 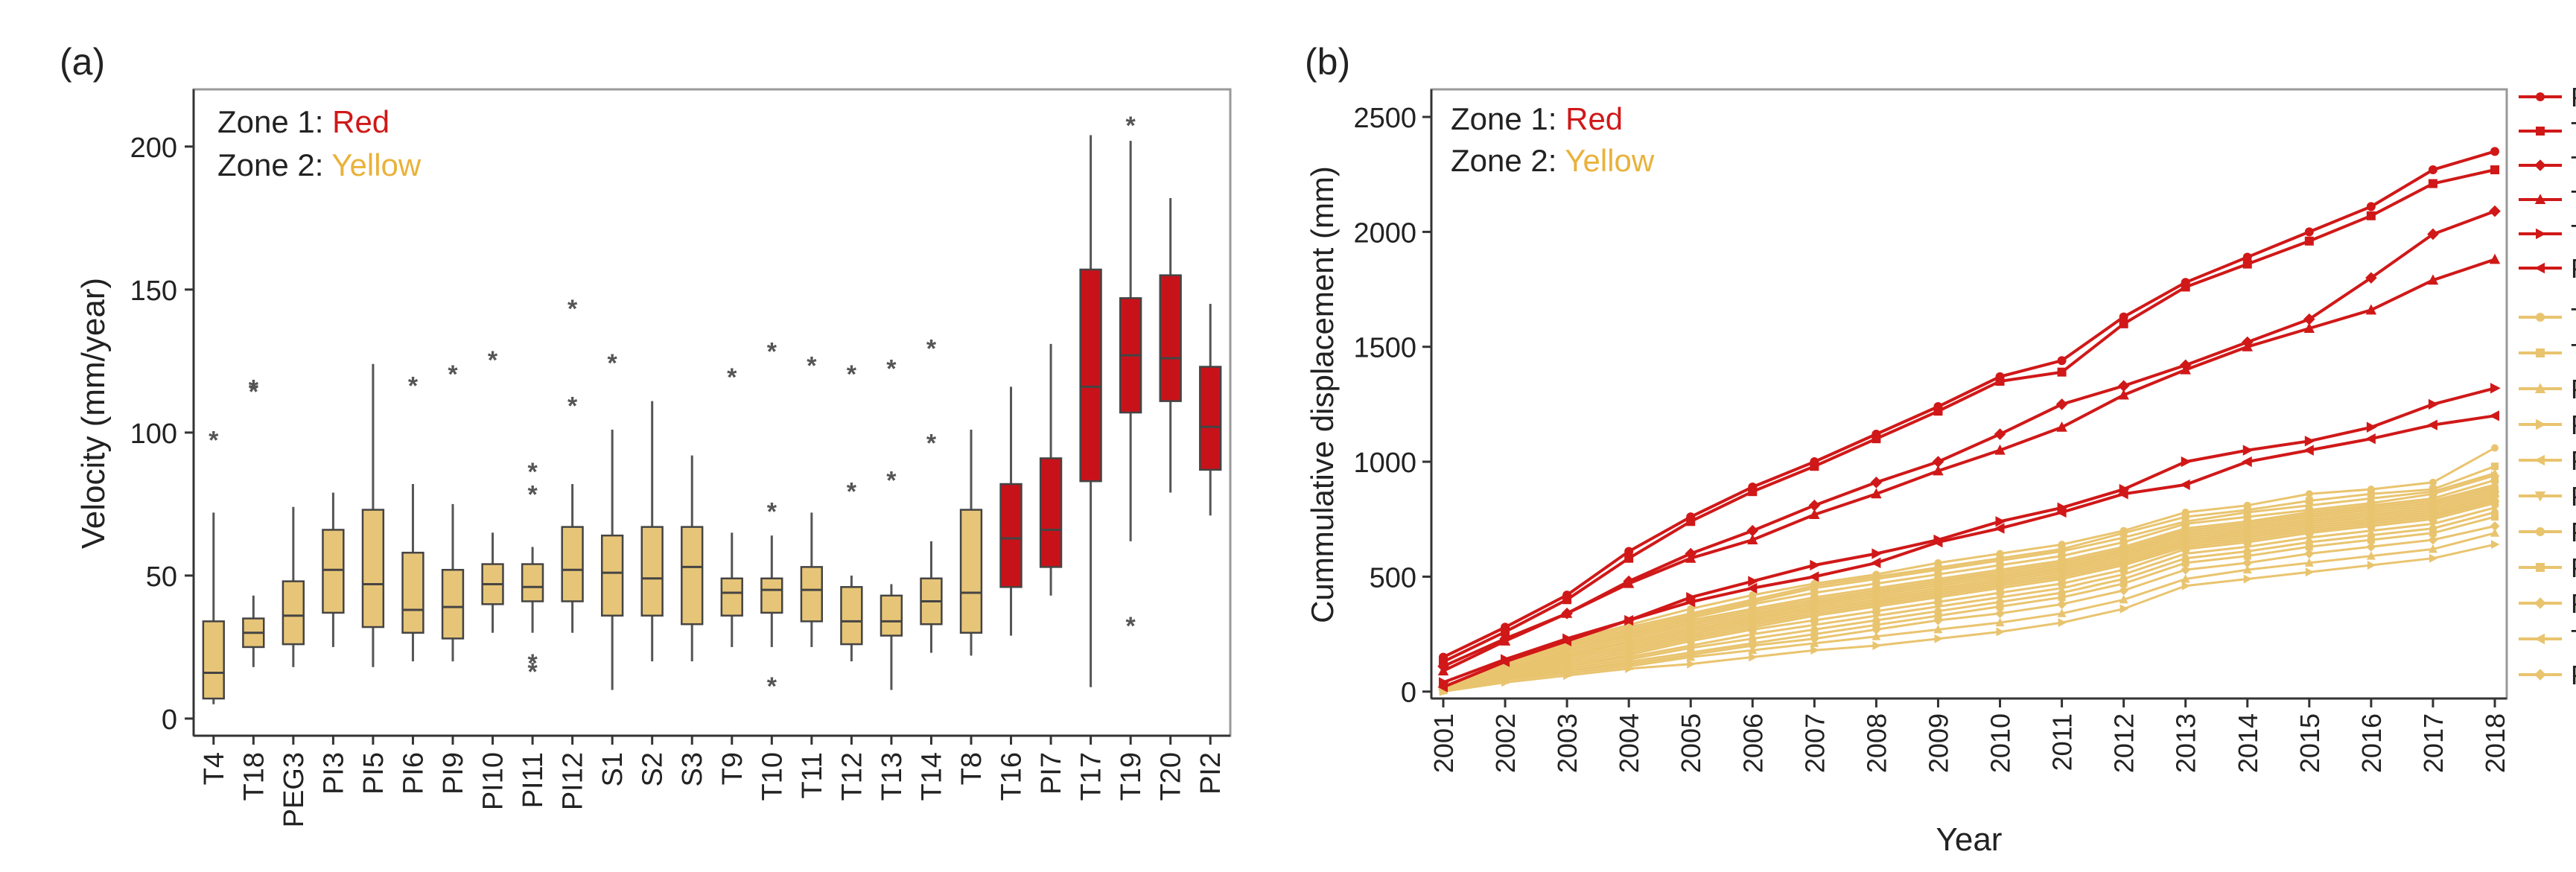 I want to click on panel-a-x-tick-label: T19, so click(x=1131, y=777).